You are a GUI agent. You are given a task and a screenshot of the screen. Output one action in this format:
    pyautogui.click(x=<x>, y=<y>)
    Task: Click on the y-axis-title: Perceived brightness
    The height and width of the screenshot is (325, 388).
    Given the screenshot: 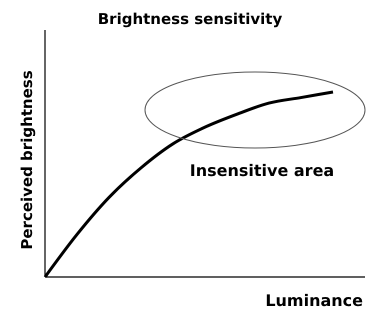 What is the action you would take?
    pyautogui.click(x=27, y=160)
    